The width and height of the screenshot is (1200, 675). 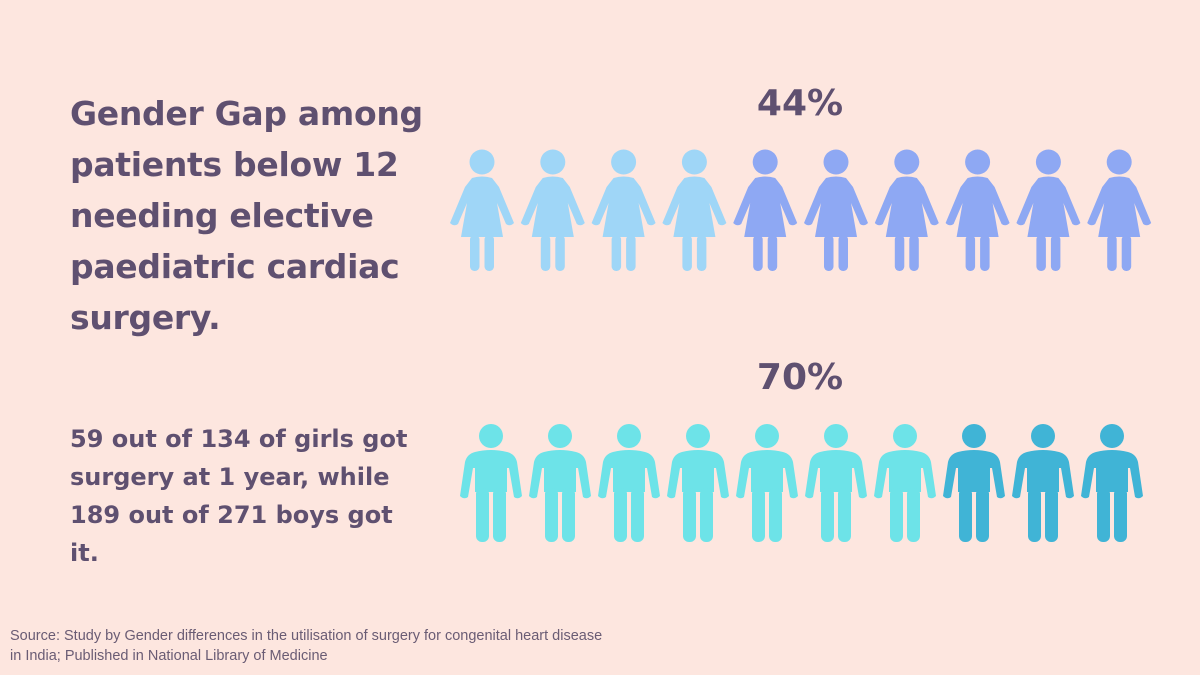 What do you see at coordinates (800, 377) in the screenshot?
I see `boys-percent-label: 70%` at bounding box center [800, 377].